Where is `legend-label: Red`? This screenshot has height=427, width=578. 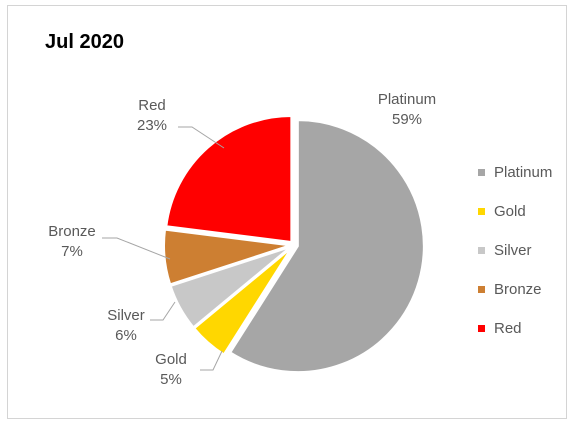 legend-label: Red is located at coordinates (508, 328).